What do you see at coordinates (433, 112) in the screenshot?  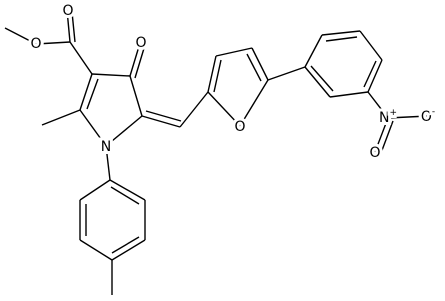 I see `atom-charge: -` at bounding box center [433, 112].